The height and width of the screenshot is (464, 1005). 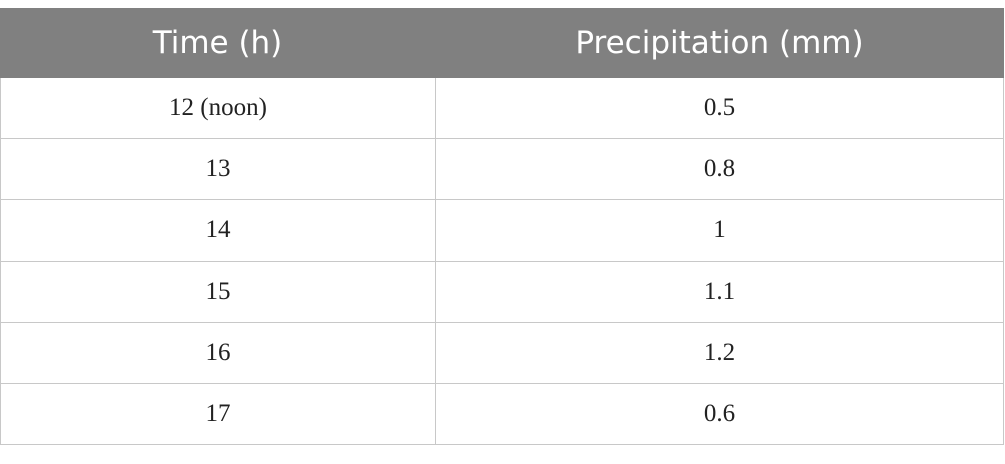 What do you see at coordinates (217, 169) in the screenshot?
I see `table-cell: 13` at bounding box center [217, 169].